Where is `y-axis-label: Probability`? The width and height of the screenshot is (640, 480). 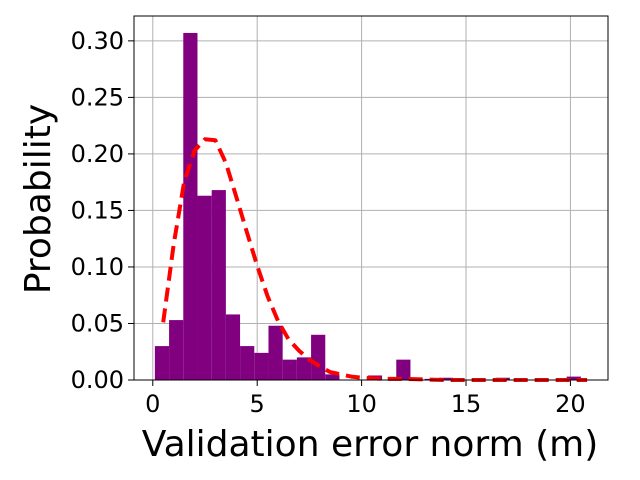 y-axis-label: Probability is located at coordinates (38, 199).